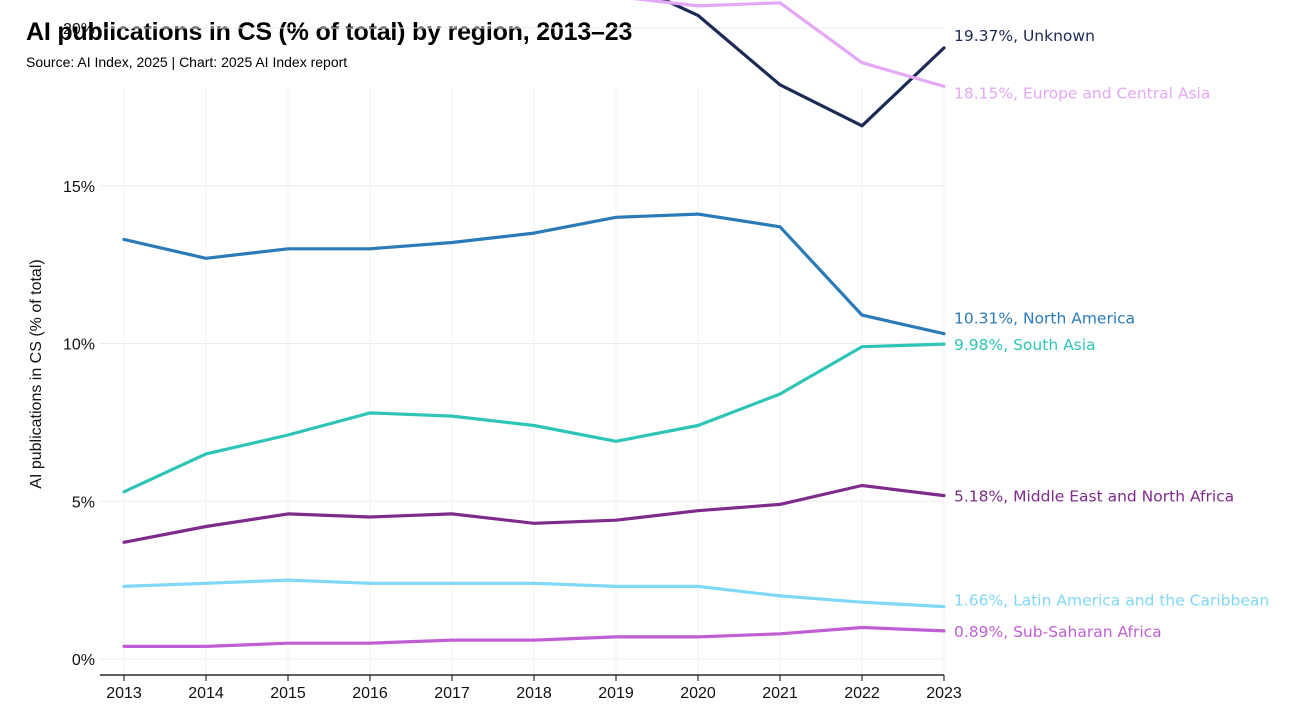  Describe the element at coordinates (534, 593) in the screenshot. I see `series-line-latin-america-and-the-caribbean` at that location.